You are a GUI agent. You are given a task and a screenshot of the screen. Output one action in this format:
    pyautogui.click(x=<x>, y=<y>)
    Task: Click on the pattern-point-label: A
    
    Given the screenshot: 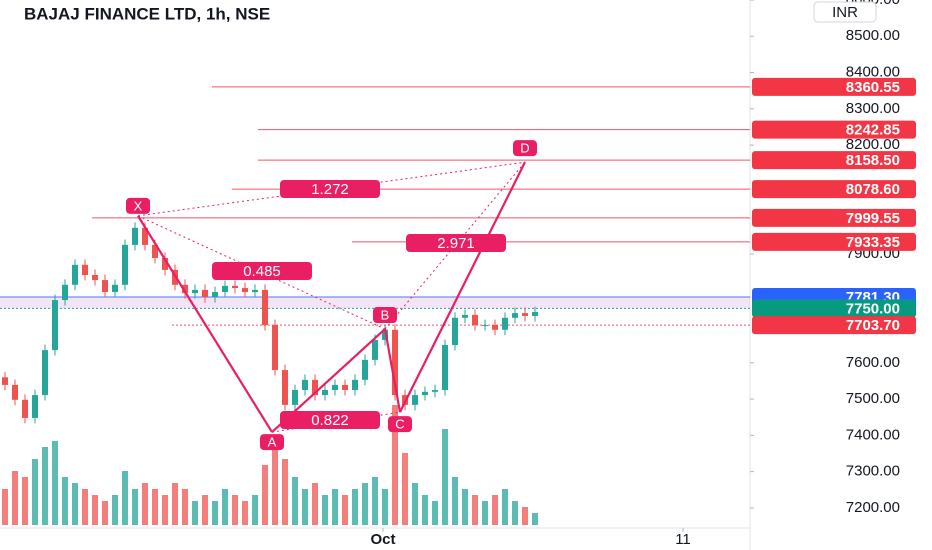 What is the action you would take?
    pyautogui.click(x=272, y=442)
    